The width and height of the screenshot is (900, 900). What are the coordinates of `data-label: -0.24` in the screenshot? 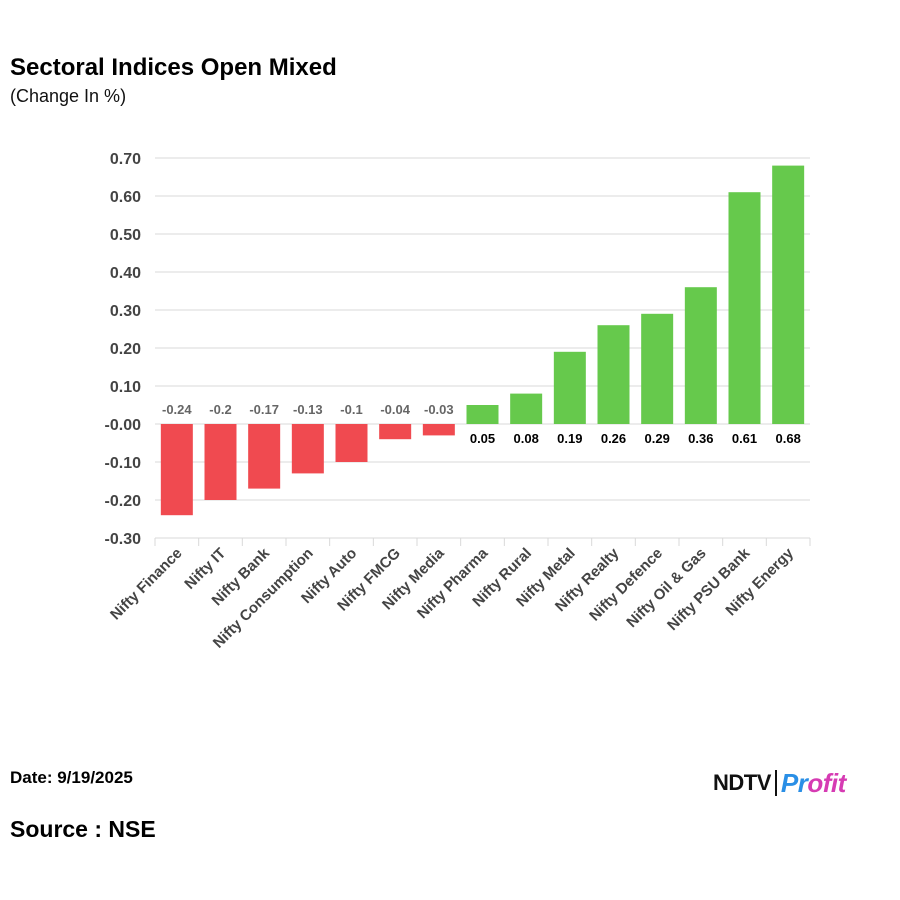 It's located at (177, 409).